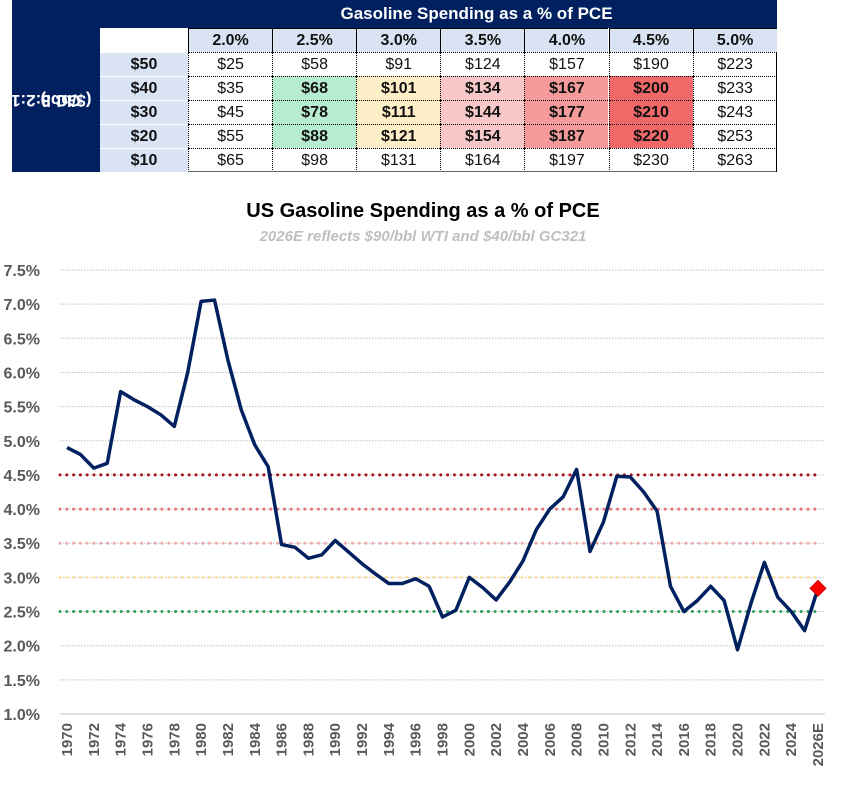 The height and width of the screenshot is (800, 846). Describe the element at coordinates (230, 136) in the screenshot. I see `table-cell: $55` at that location.